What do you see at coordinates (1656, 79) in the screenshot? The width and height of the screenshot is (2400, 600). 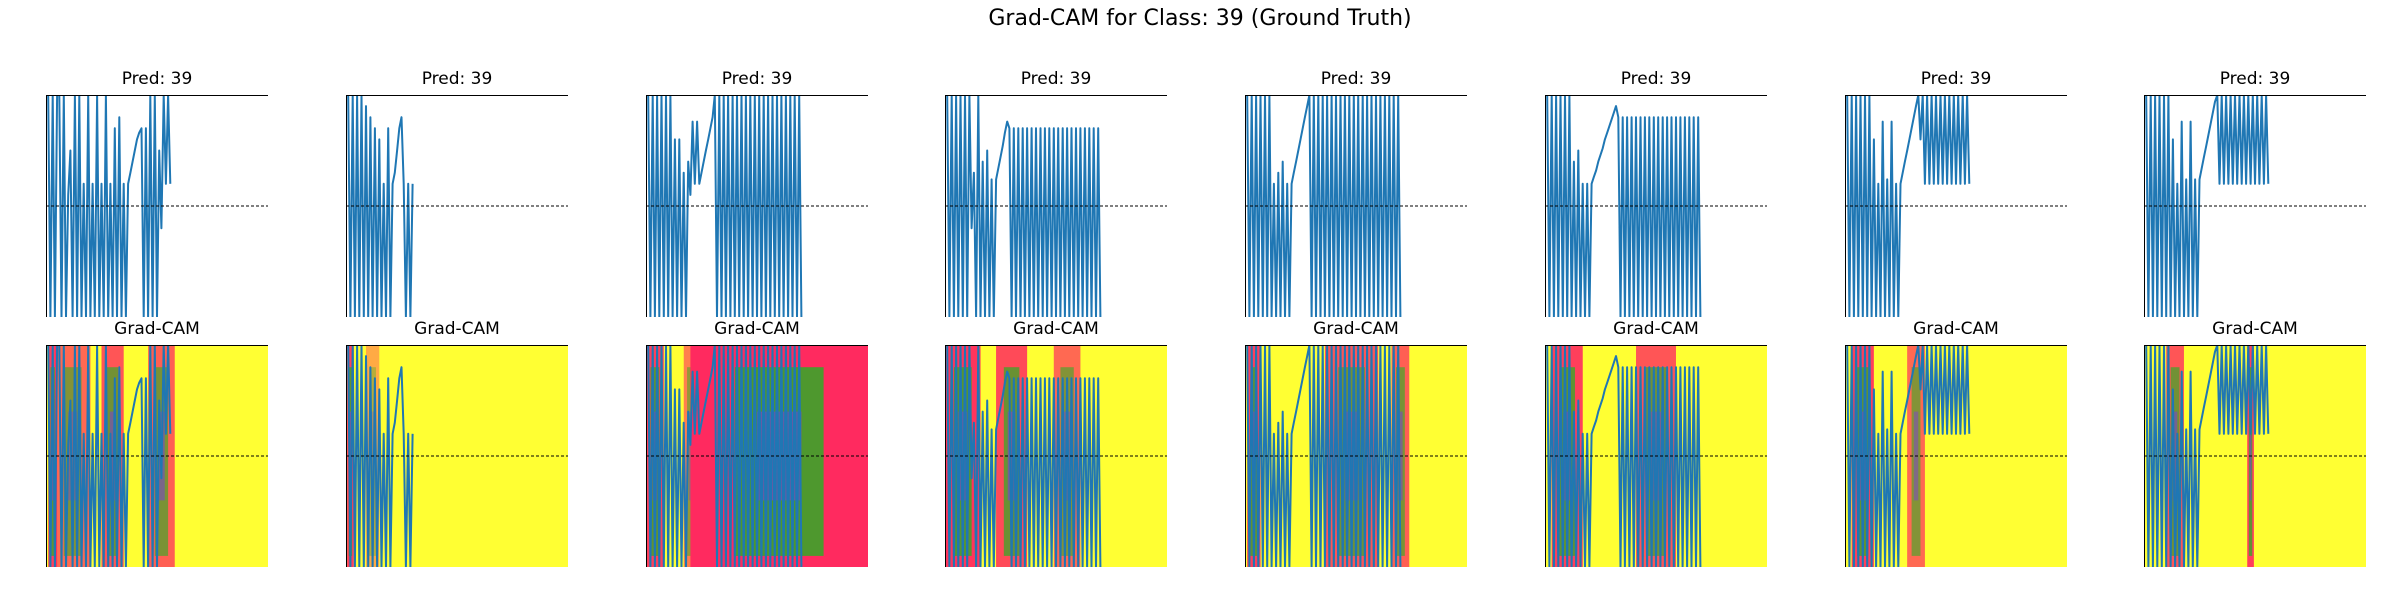 I see `prediction-title-5: Pred: 39` at bounding box center [1656, 79].